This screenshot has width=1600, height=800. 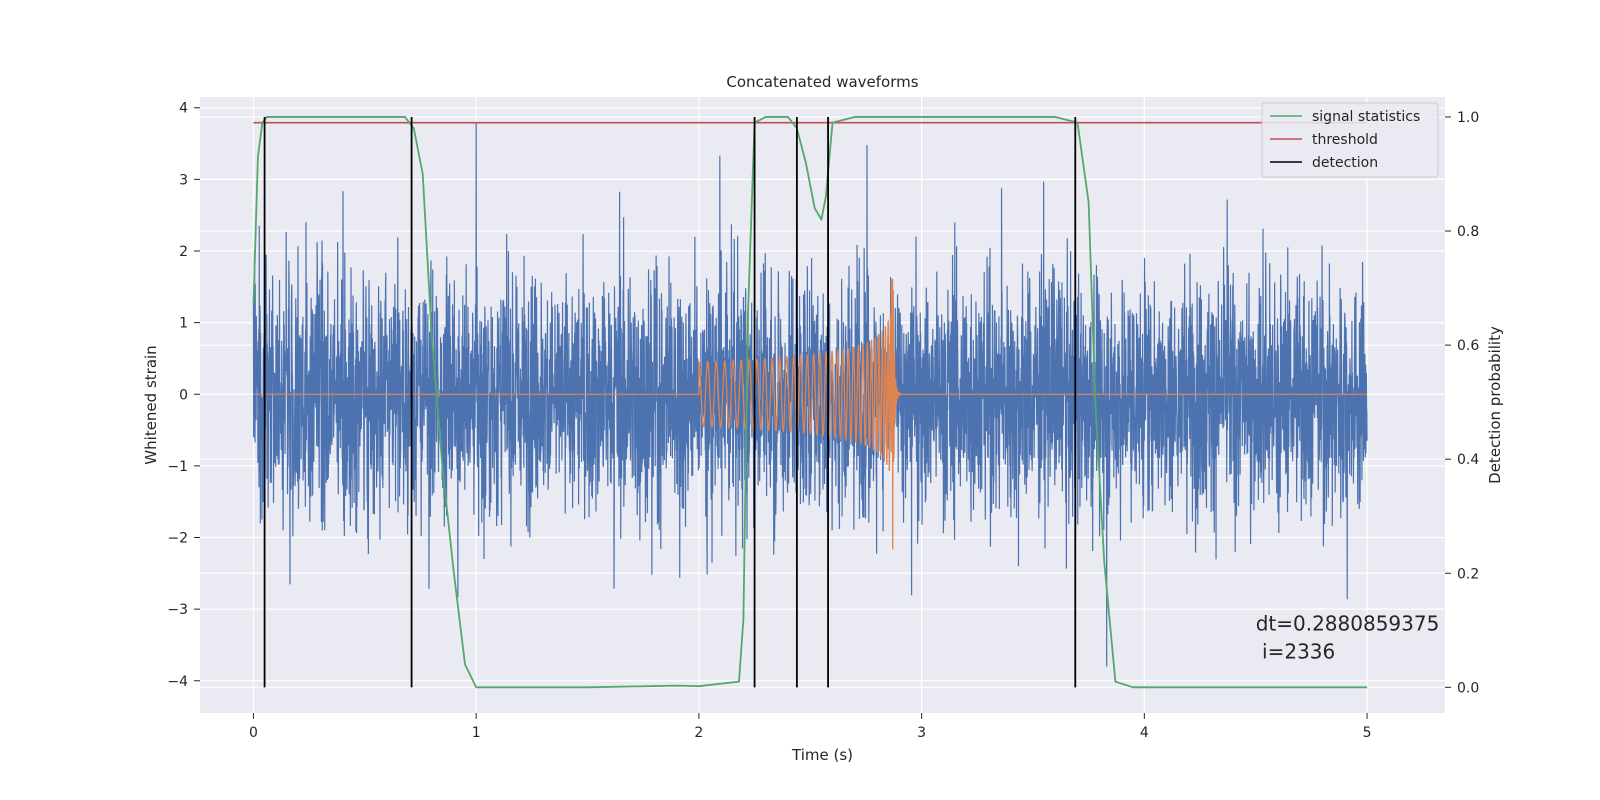 I want to click on legend: signal statistics threshold detection, so click(x=1350, y=140).